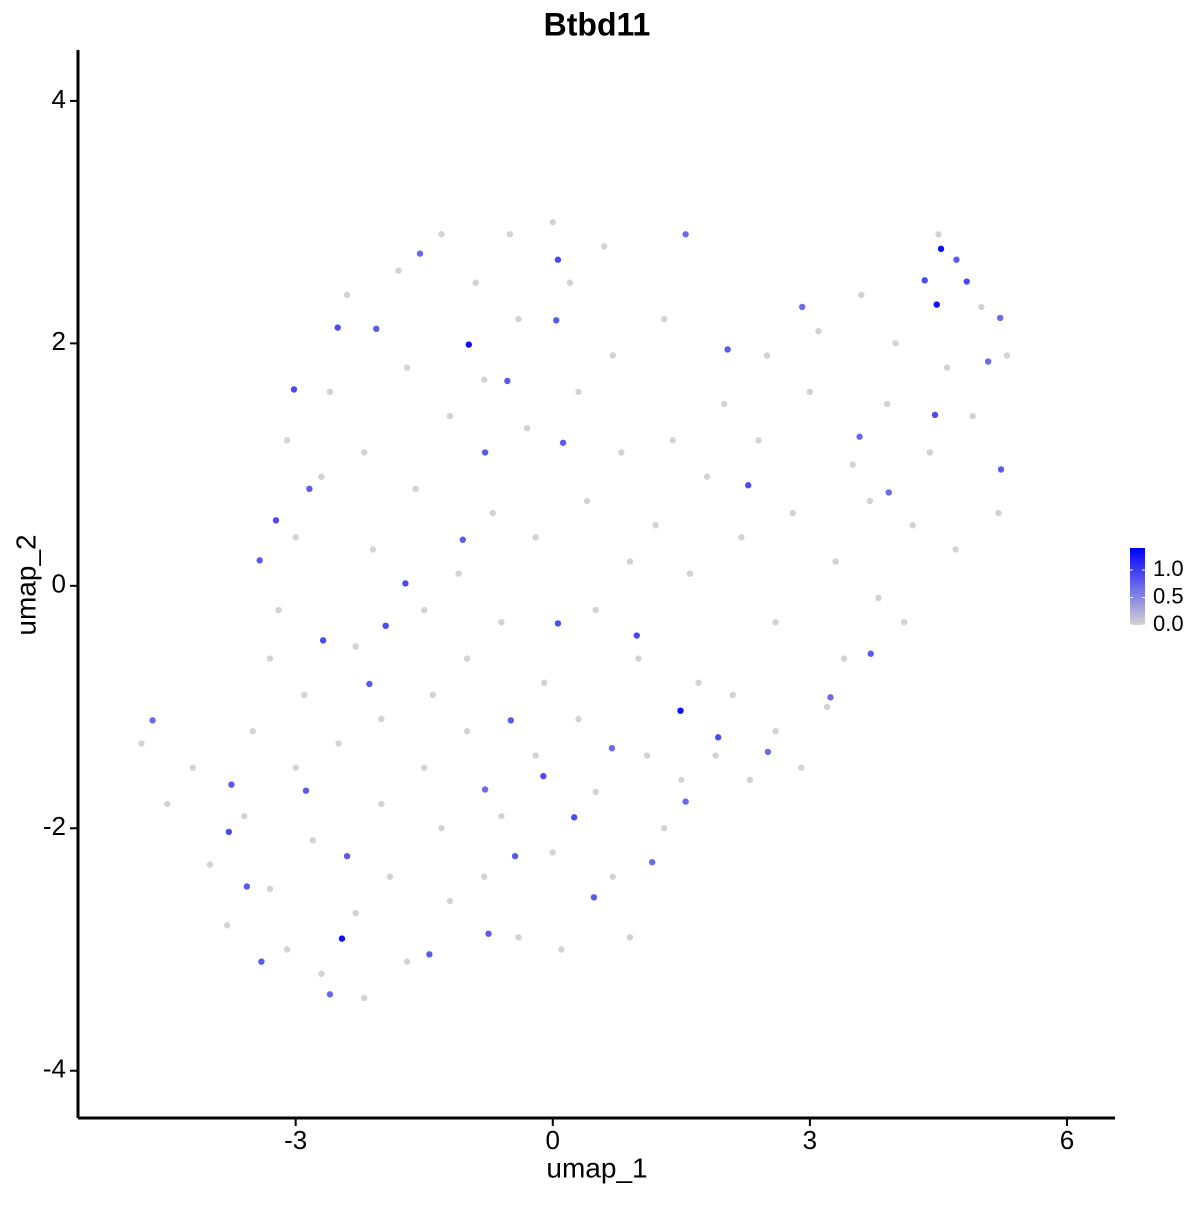 The image size is (1200, 1205). I want to click on y-tick-label: 2, so click(59, 341).